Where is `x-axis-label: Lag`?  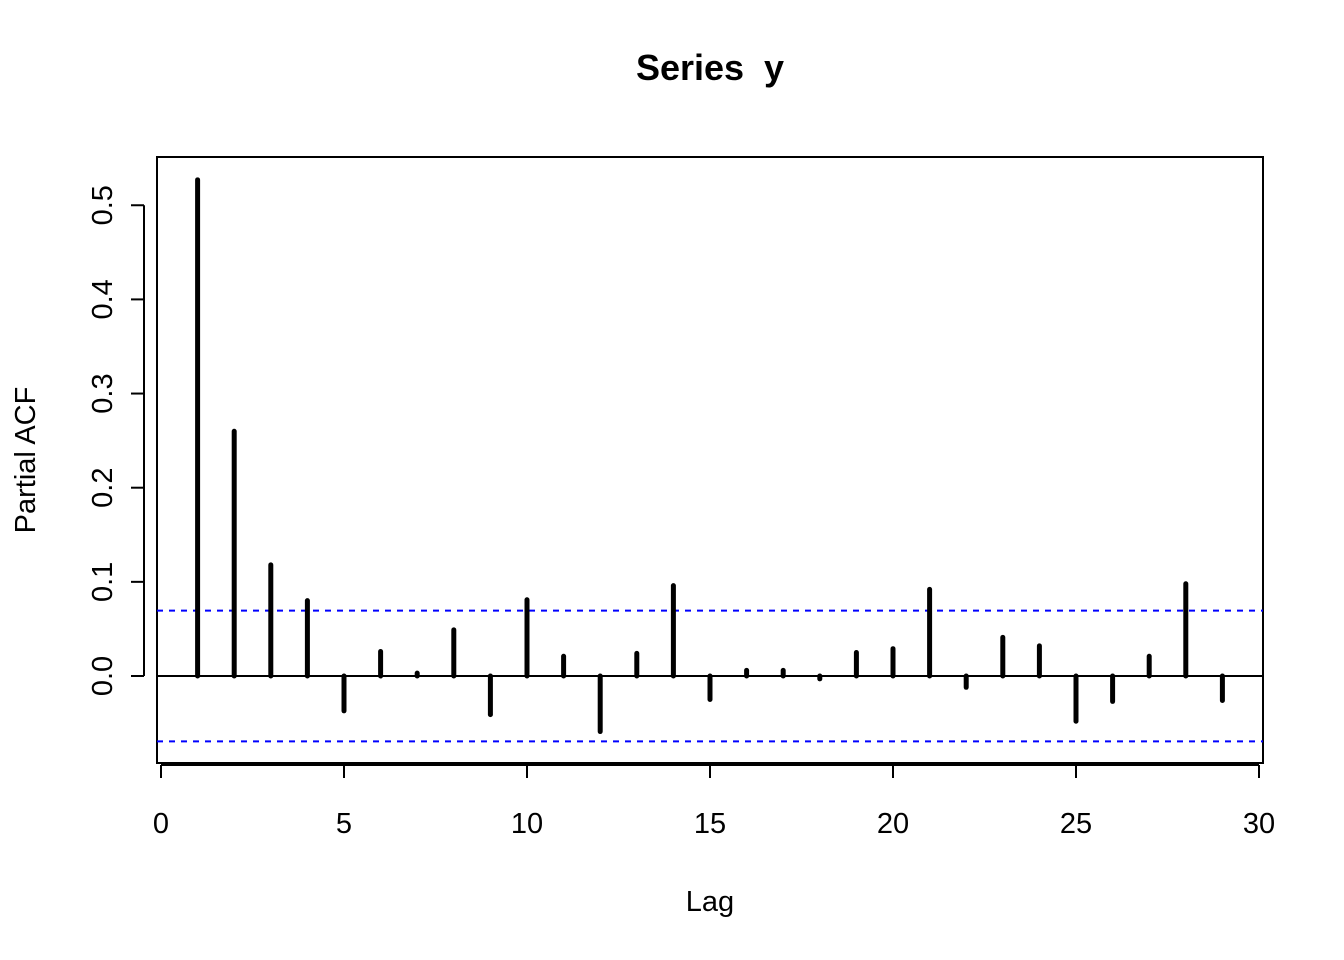
x-axis-label: Lag is located at coordinates (710, 902).